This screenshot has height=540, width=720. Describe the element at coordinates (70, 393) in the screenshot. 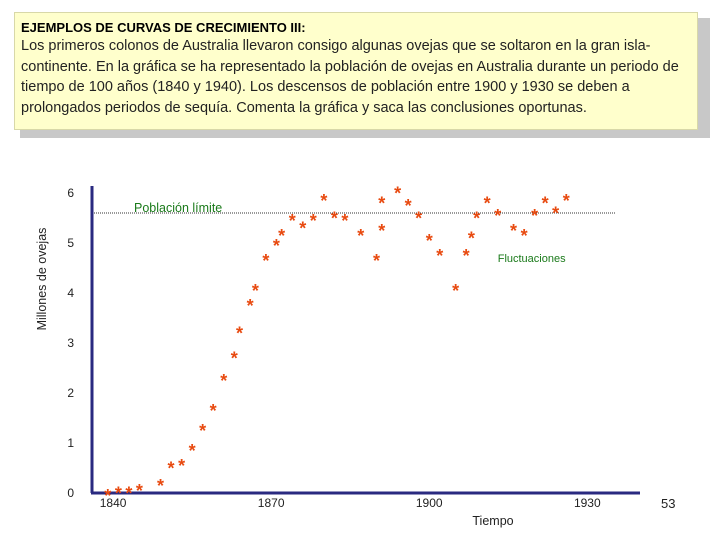

I see `y-tick-label: 2` at that location.